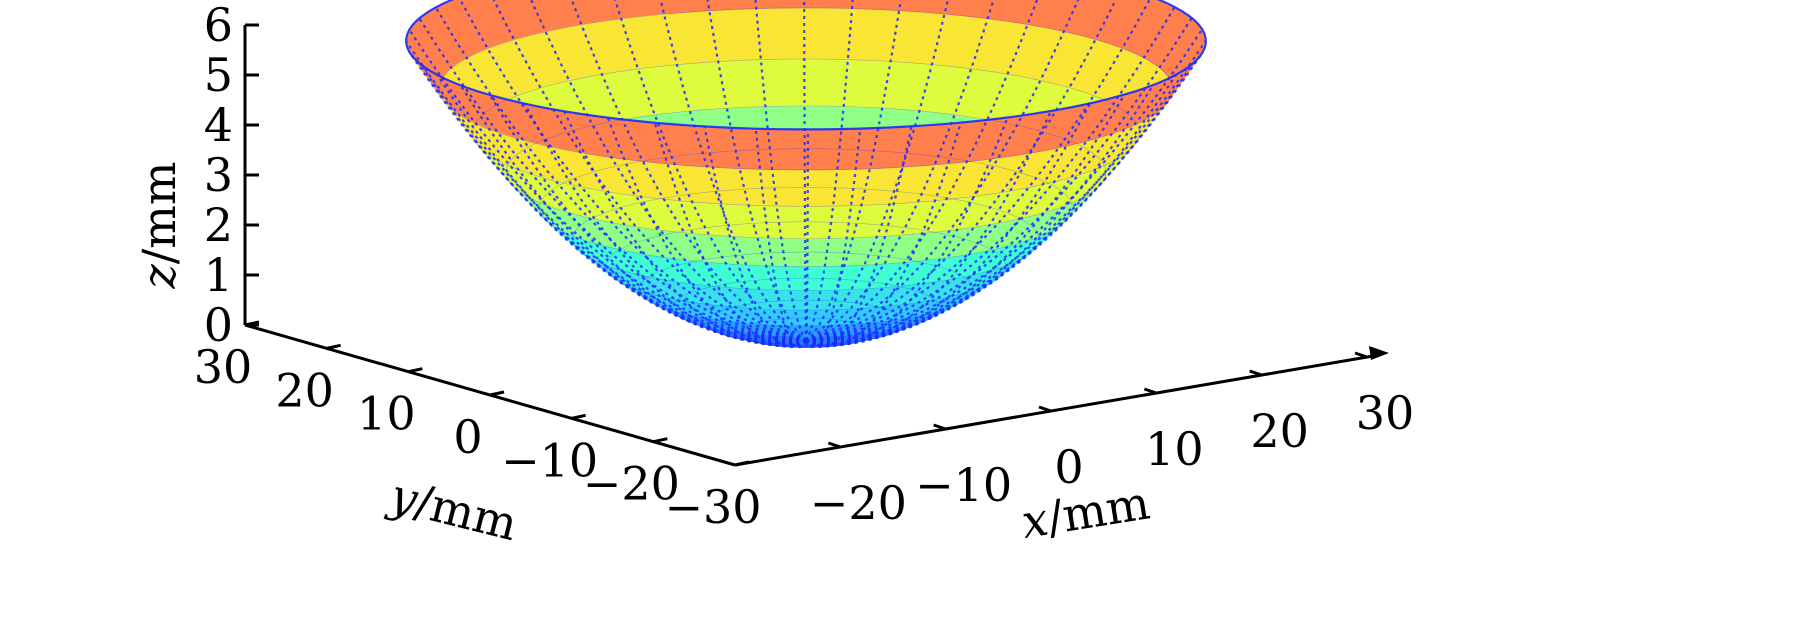 This screenshot has width=1819, height=637. Describe the element at coordinates (549, 460) in the screenshot. I see `y-tick-label: −10` at that location.